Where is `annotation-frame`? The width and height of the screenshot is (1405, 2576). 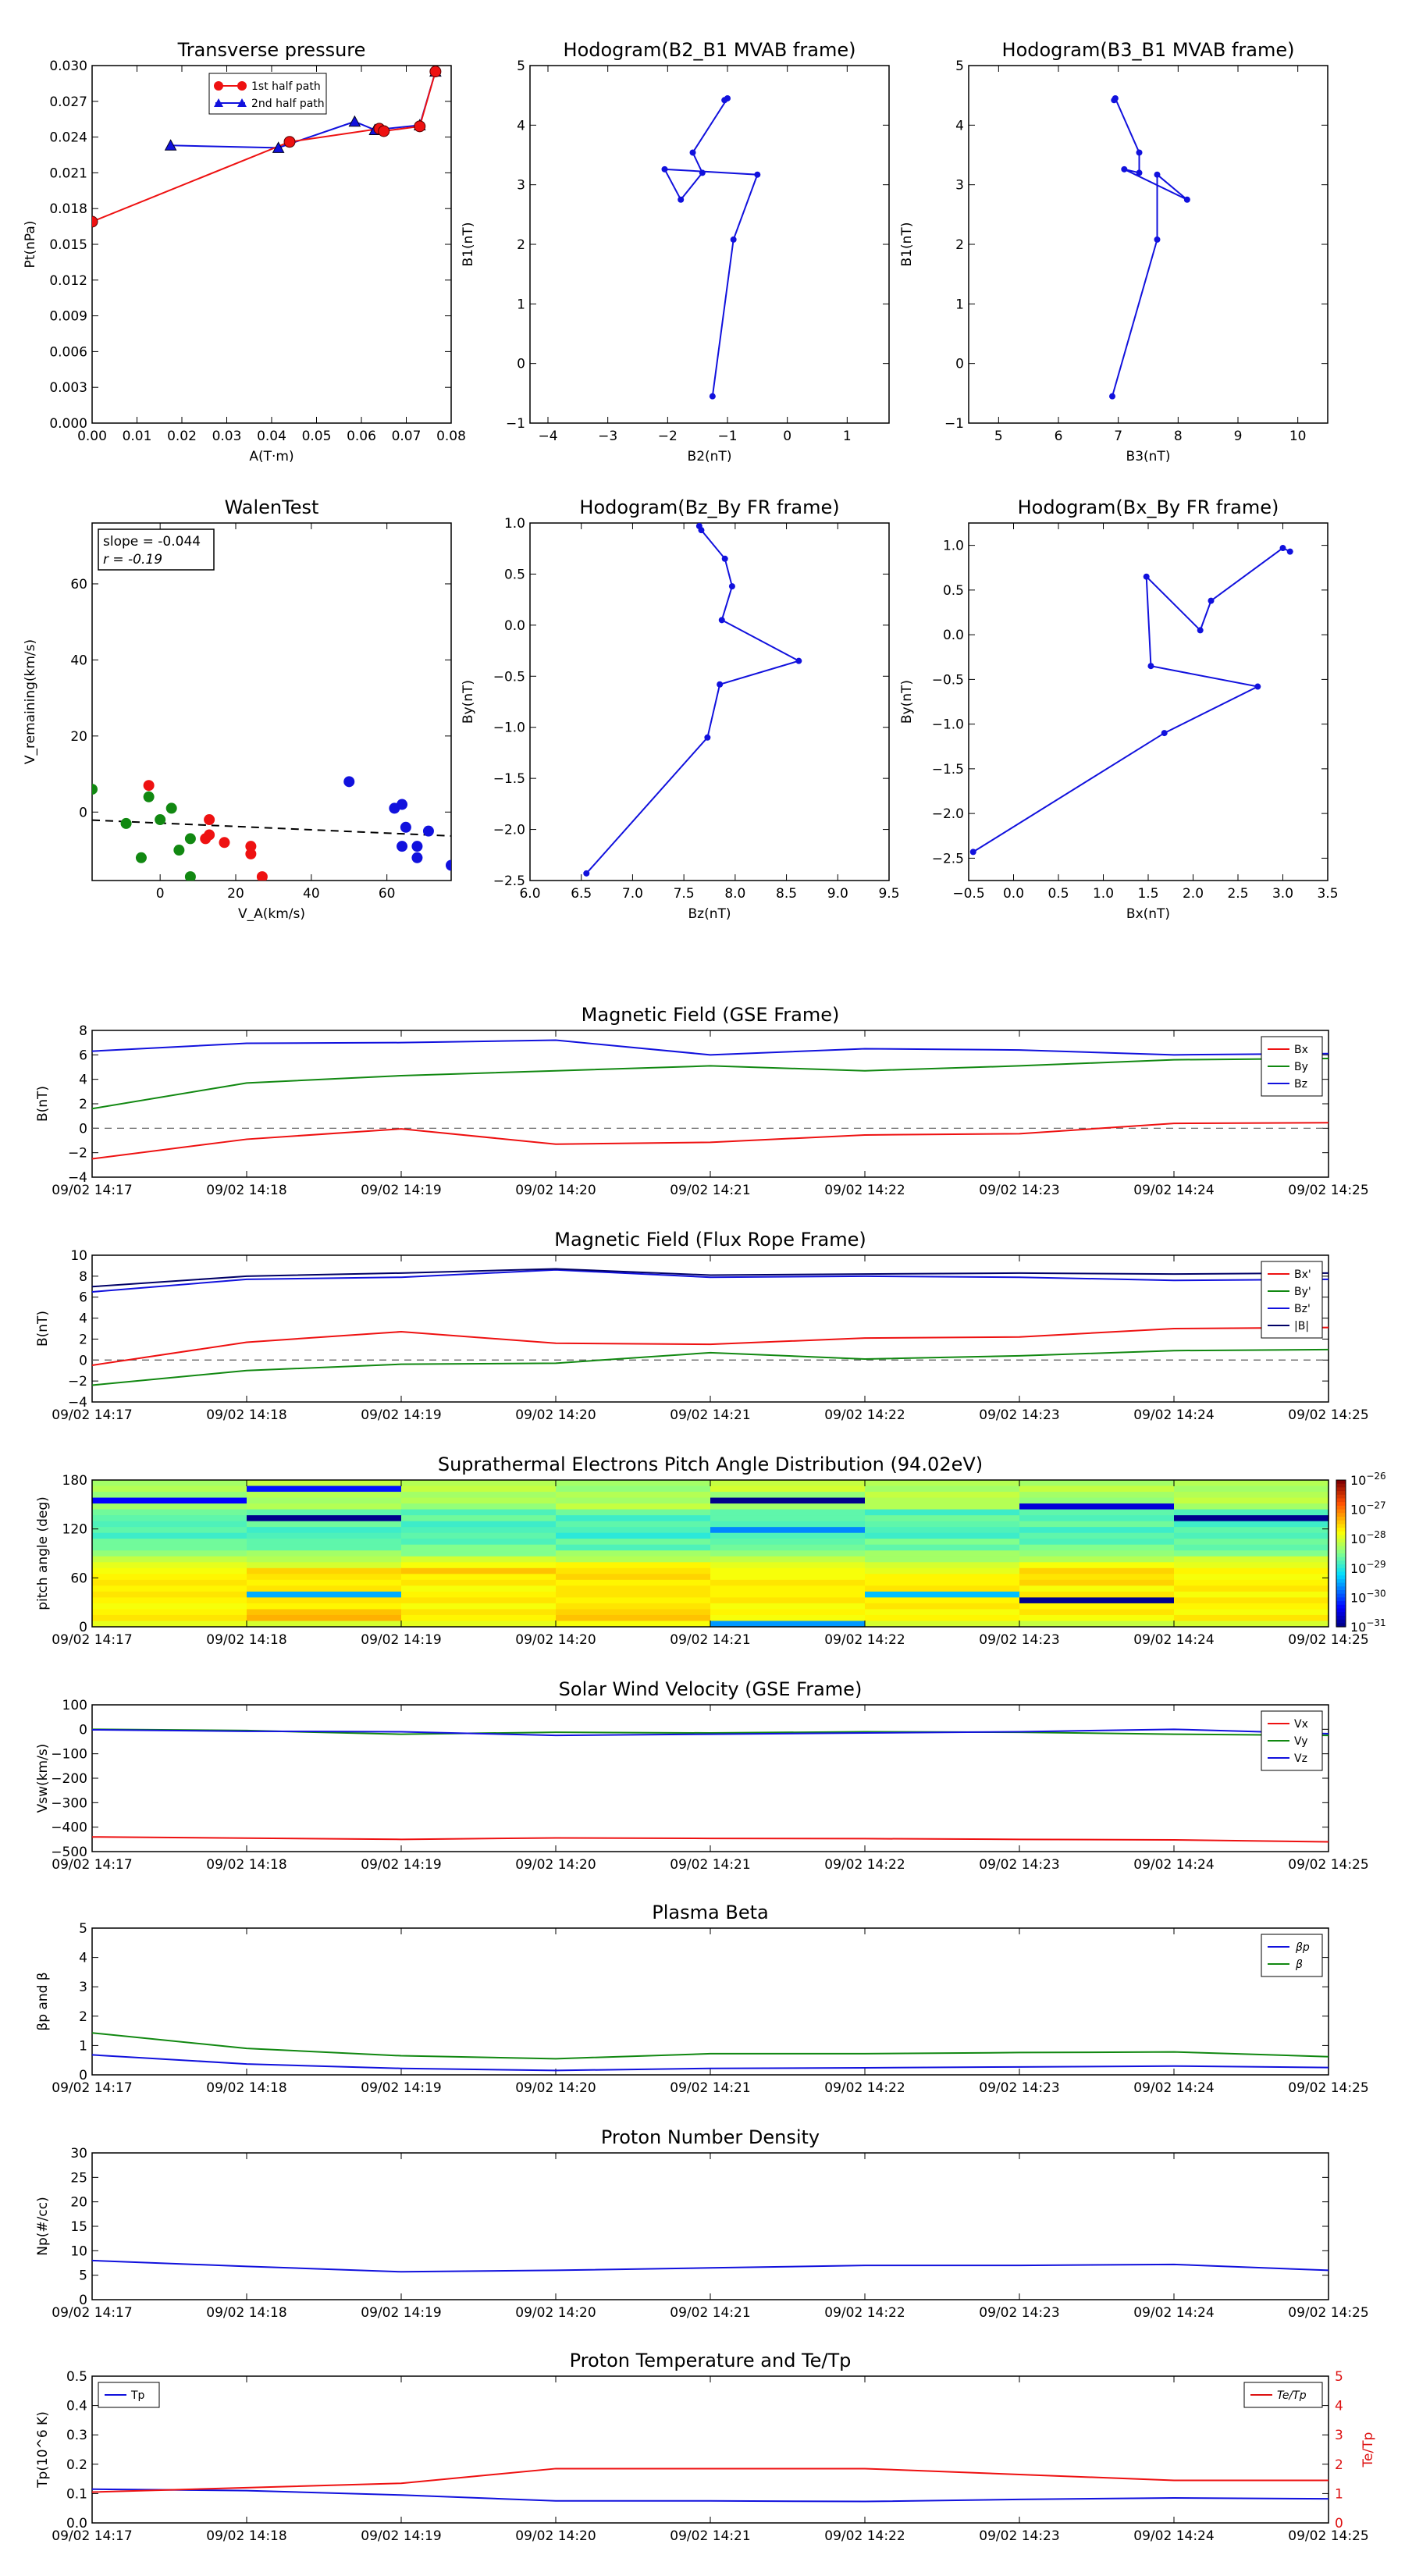
annotation-frame is located at coordinates (156, 549).